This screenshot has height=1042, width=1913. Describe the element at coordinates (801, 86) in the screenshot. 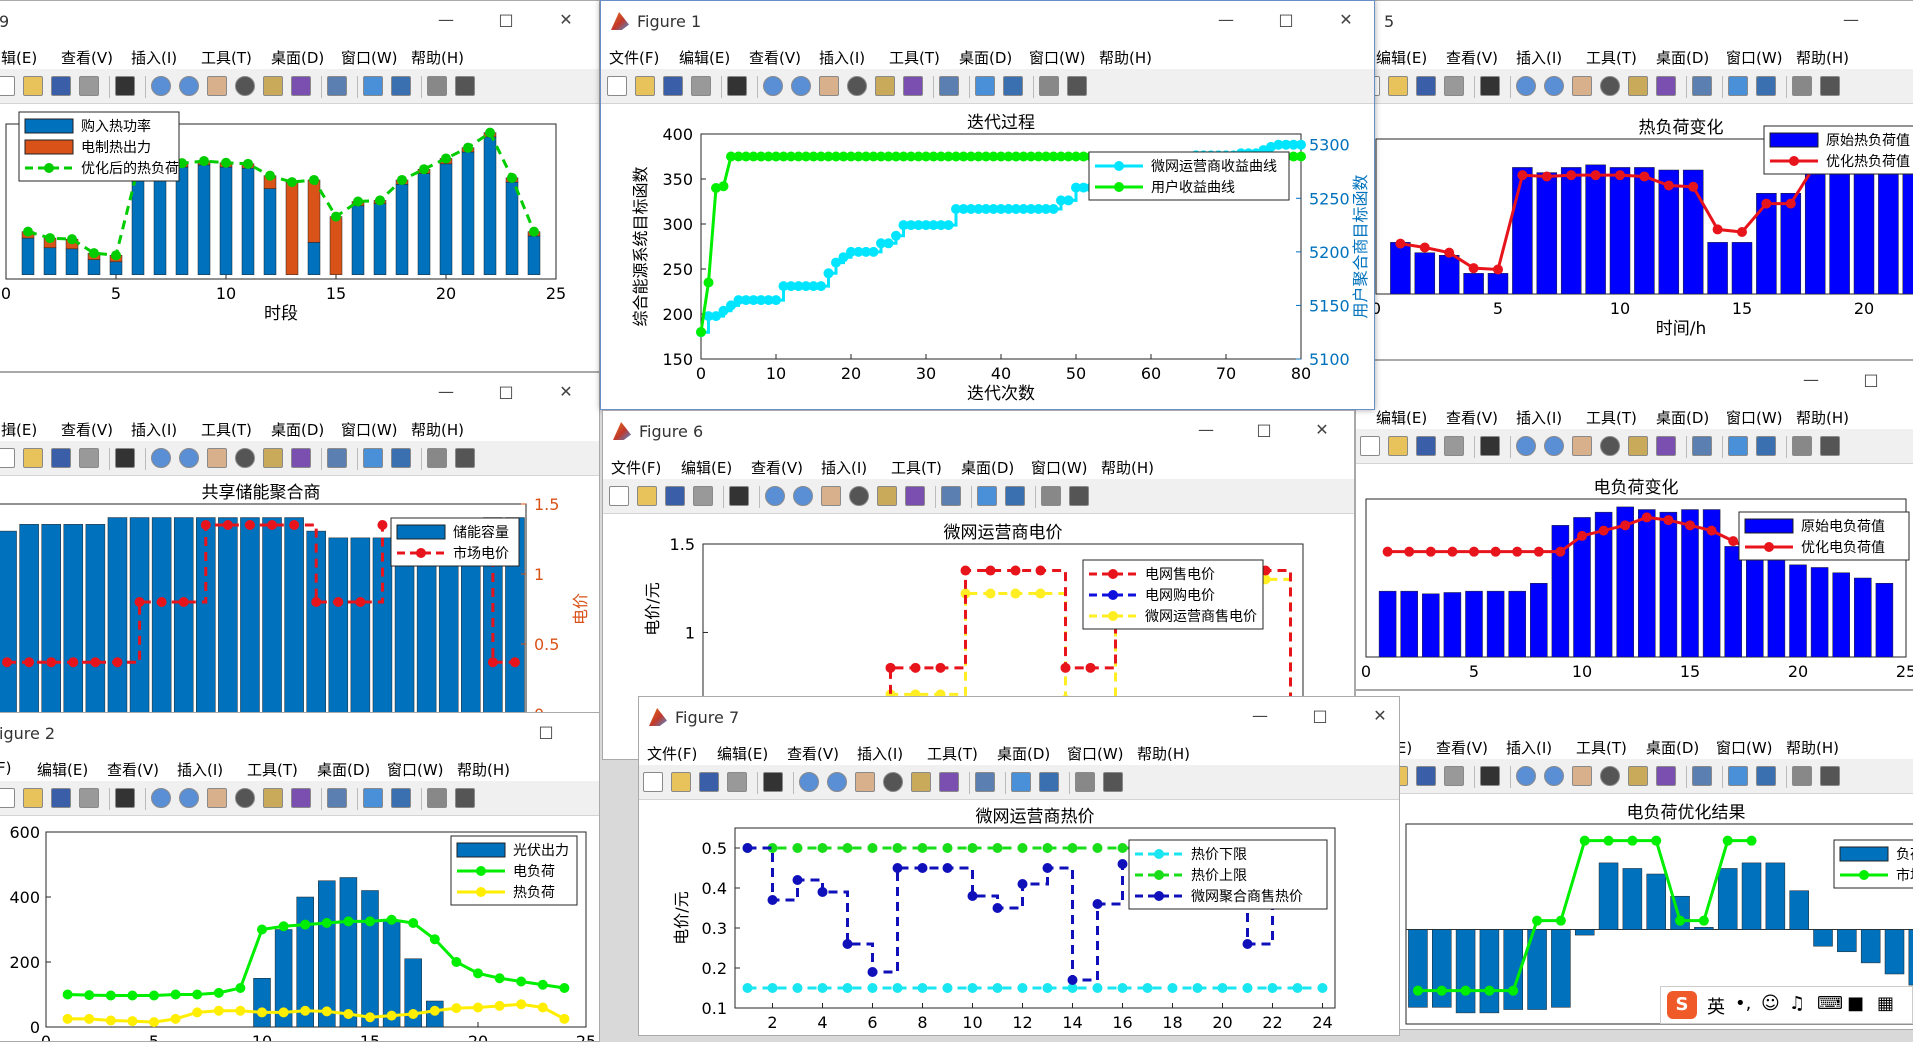

I see `zoom-out-icon` at that location.